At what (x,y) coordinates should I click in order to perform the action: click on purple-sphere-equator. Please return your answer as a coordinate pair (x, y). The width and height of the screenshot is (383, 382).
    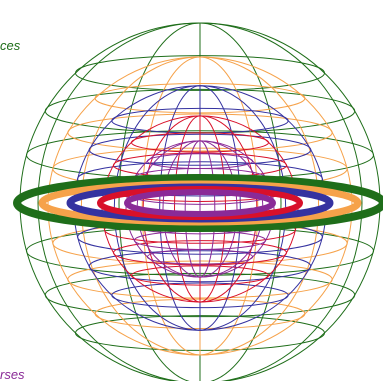
    Looking at the image, I should click on (200, 203).